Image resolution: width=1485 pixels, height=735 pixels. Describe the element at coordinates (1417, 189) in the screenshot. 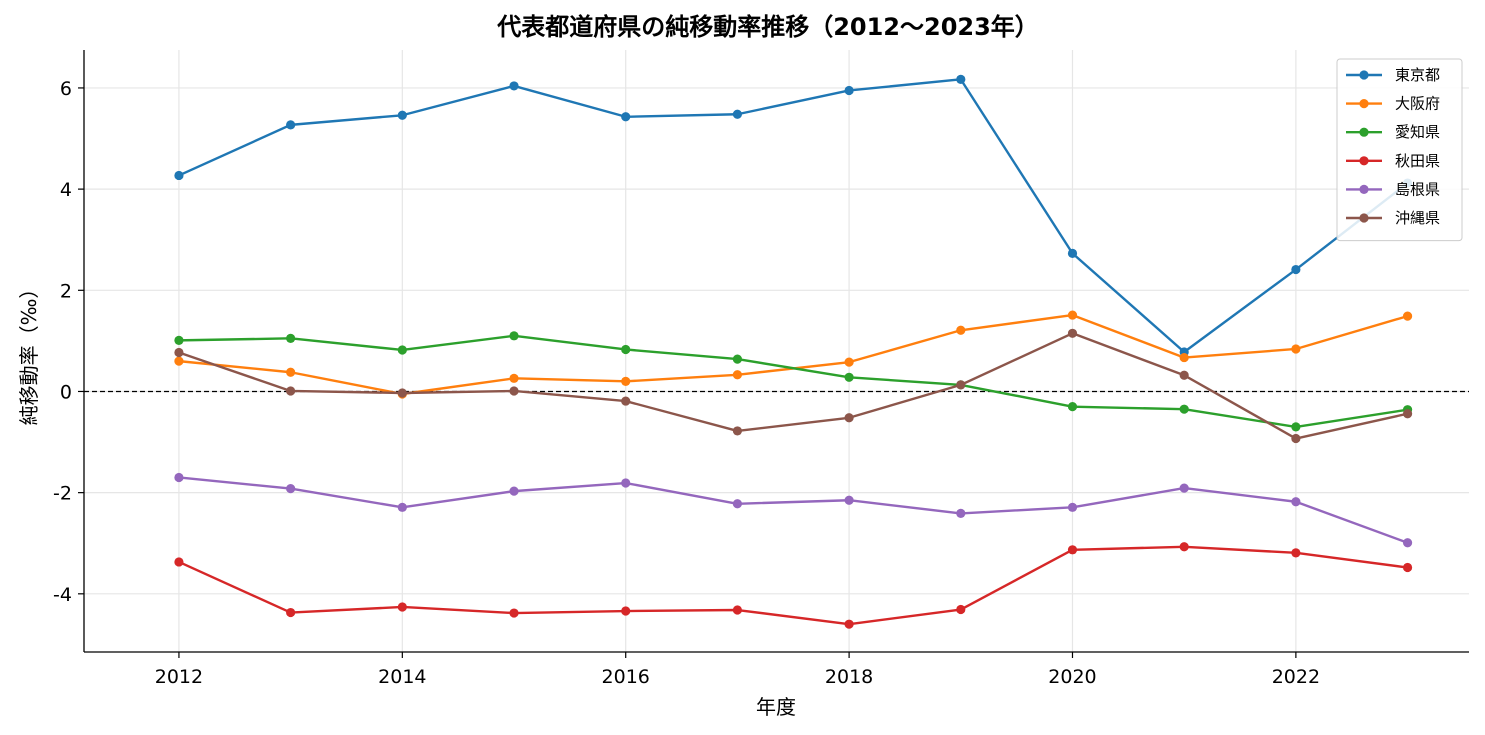

I see `legend-label: 島根県` at that location.